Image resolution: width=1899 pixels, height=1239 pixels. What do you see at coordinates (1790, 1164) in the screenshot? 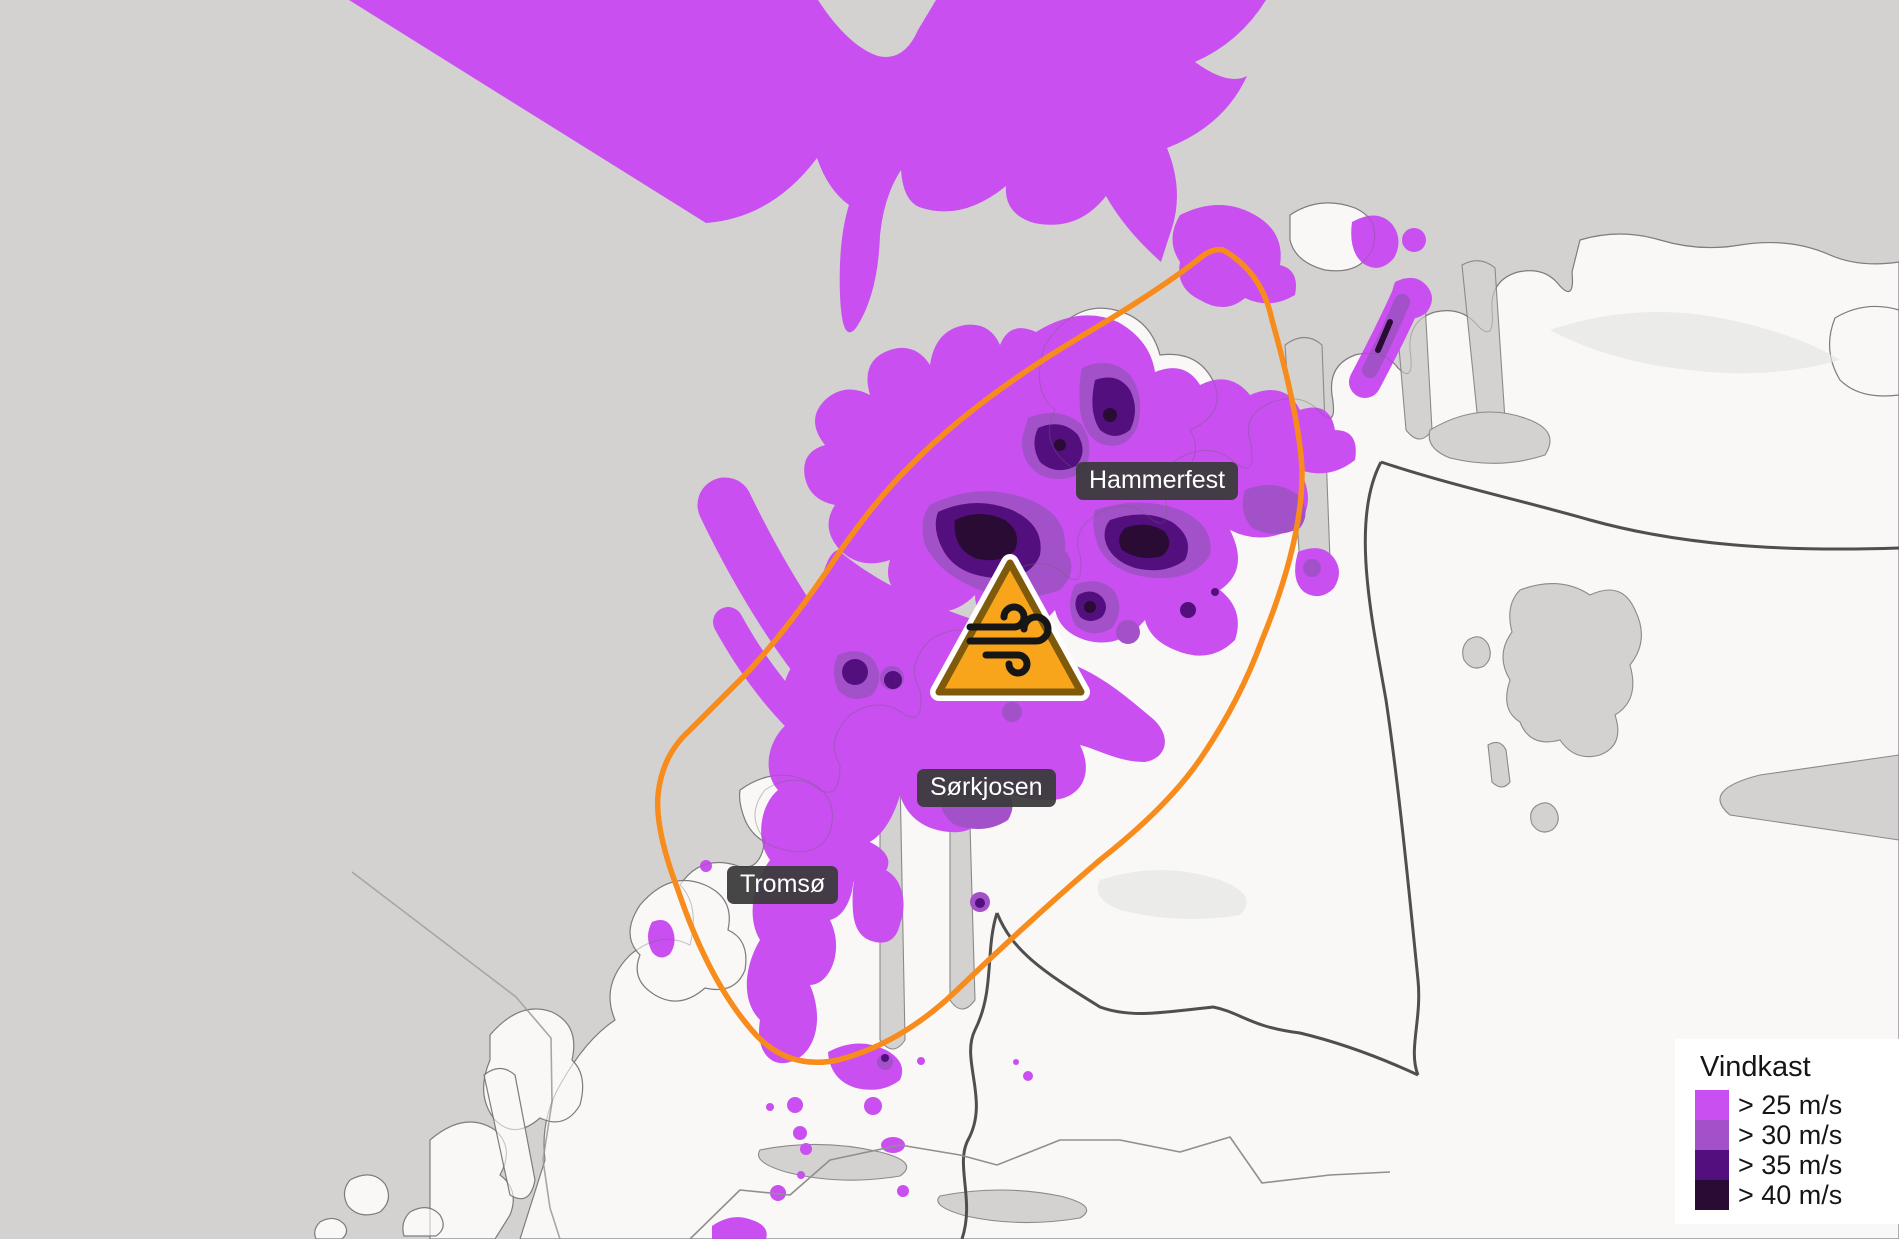
I see `legend-label: > 35 m/s` at bounding box center [1790, 1164].